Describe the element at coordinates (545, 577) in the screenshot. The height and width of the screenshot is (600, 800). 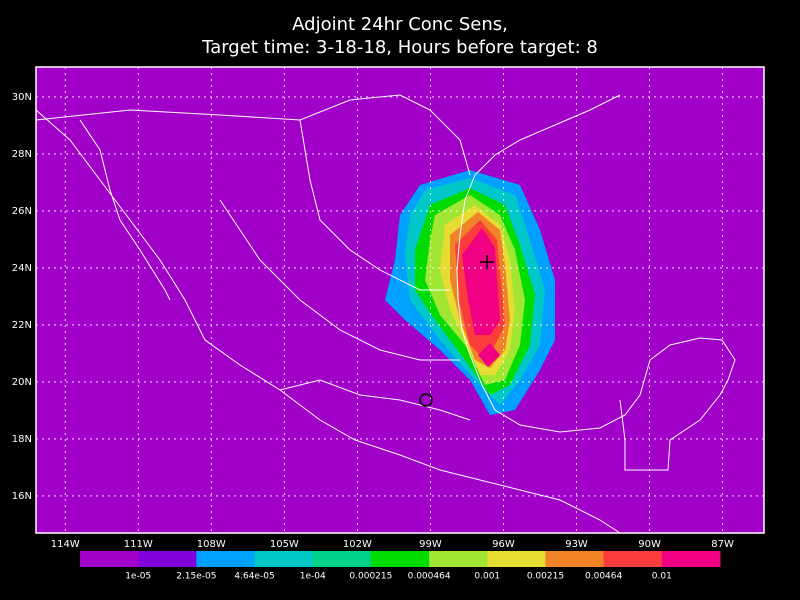
I see `colorbar-label: 0.00215` at that location.